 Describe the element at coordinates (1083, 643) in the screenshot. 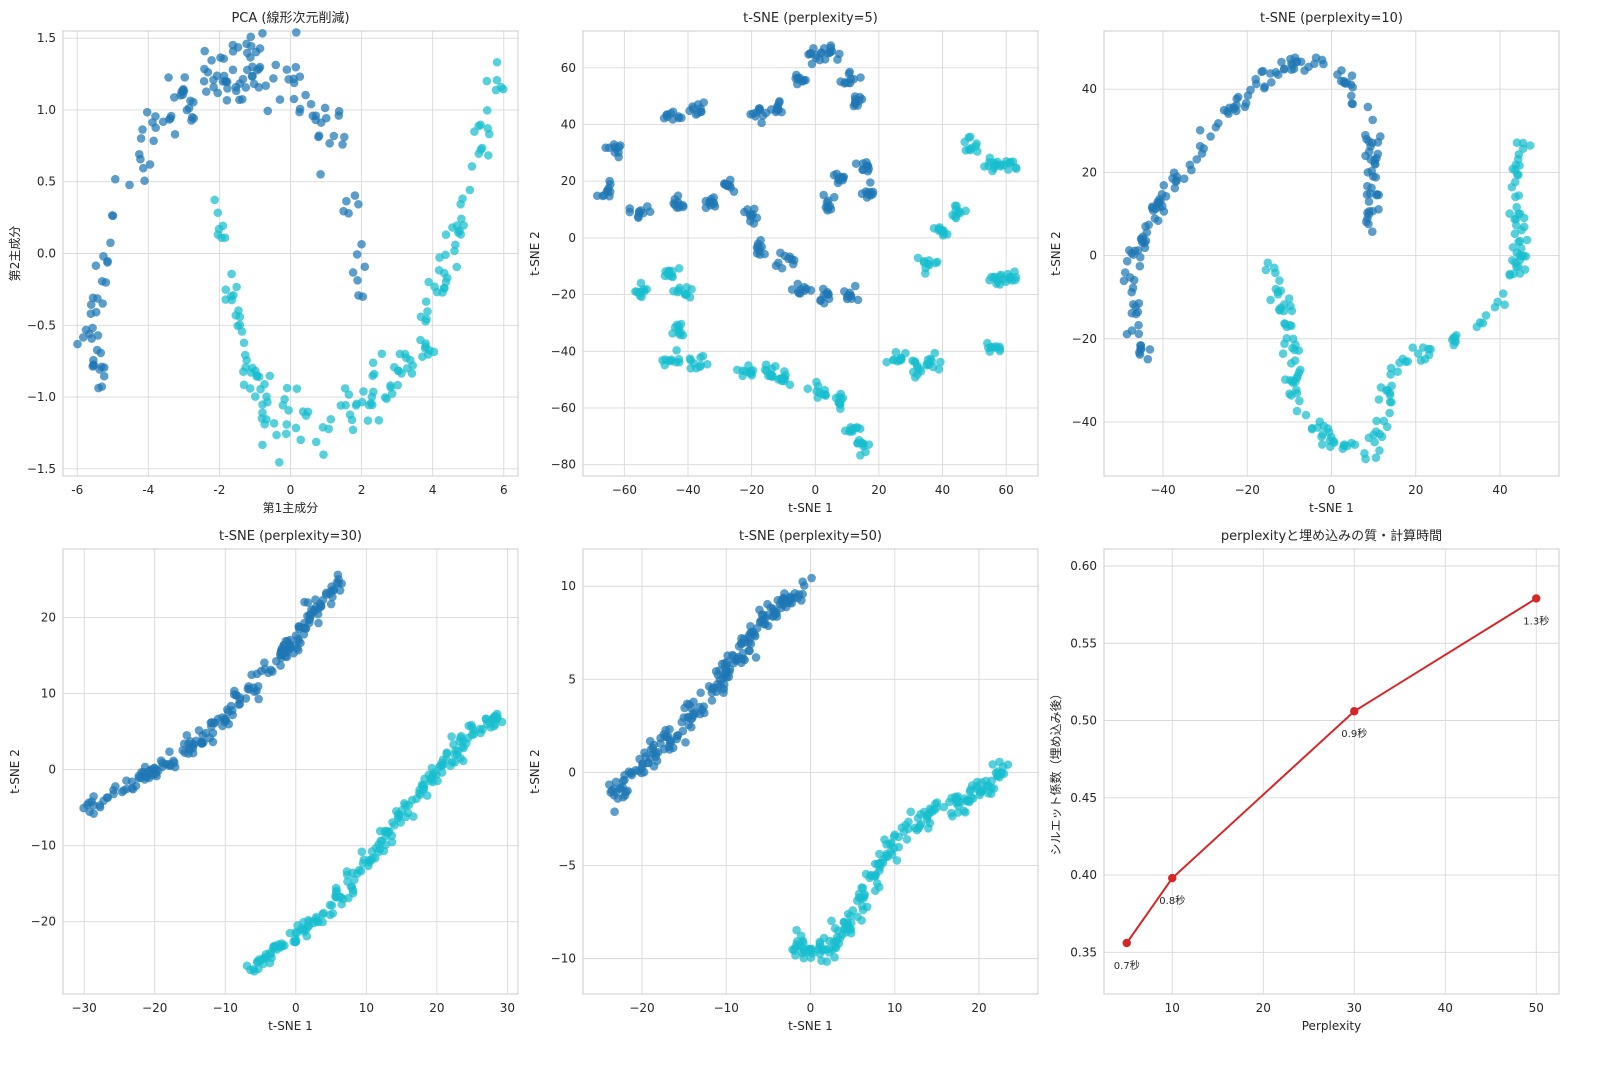

I see `y-tick-label: 0.55` at that location.